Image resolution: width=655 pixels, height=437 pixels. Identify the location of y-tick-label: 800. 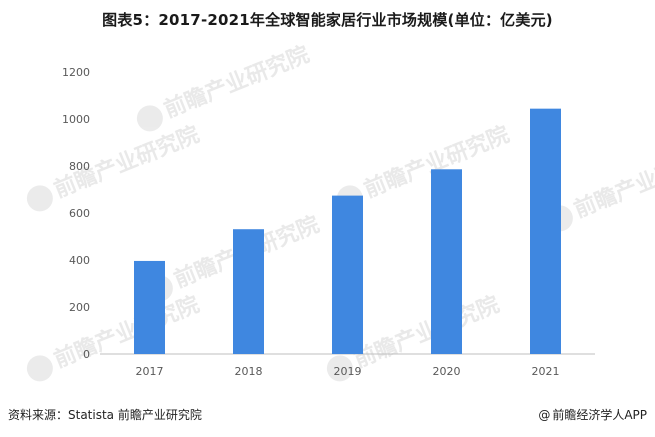
(79, 166).